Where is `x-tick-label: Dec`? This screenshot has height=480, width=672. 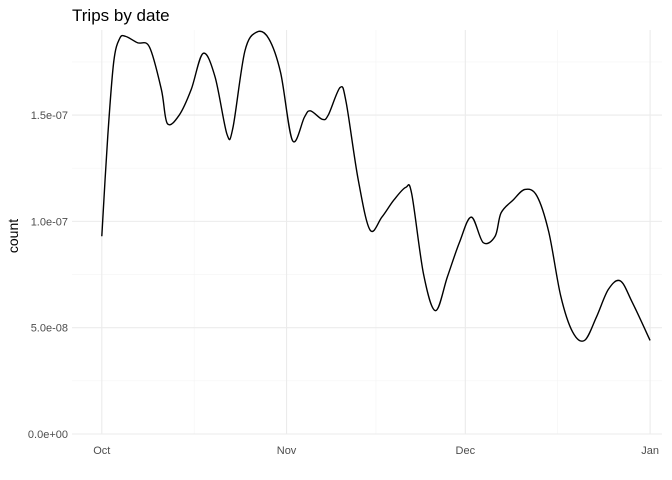 x-tick-label: Dec is located at coordinates (466, 451).